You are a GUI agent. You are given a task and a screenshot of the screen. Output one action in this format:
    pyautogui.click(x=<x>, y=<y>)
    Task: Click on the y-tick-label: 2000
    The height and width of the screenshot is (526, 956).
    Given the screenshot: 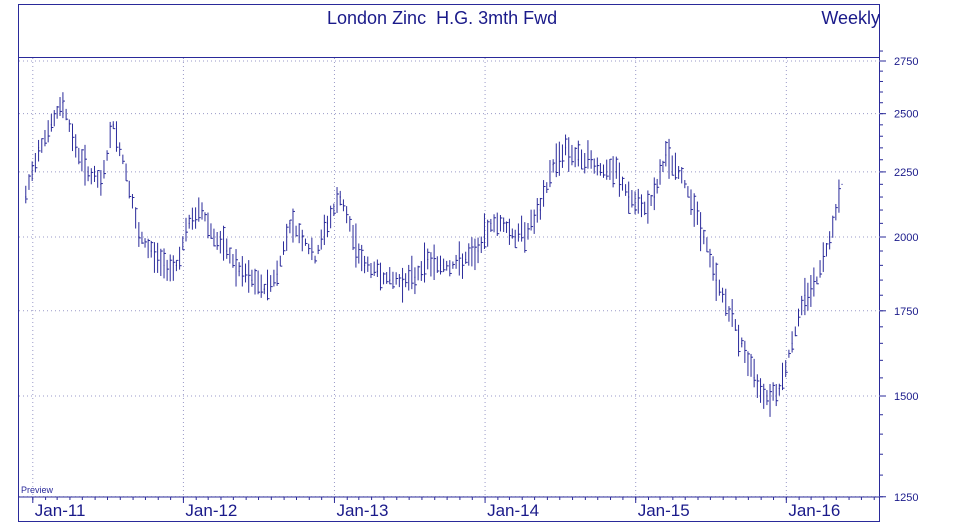 What is the action you would take?
    pyautogui.click(x=906, y=238)
    